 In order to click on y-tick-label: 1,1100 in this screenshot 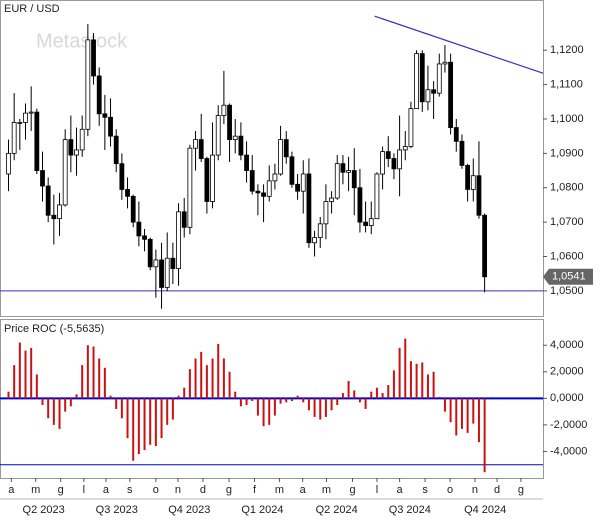, I will do `click(566, 84)`.